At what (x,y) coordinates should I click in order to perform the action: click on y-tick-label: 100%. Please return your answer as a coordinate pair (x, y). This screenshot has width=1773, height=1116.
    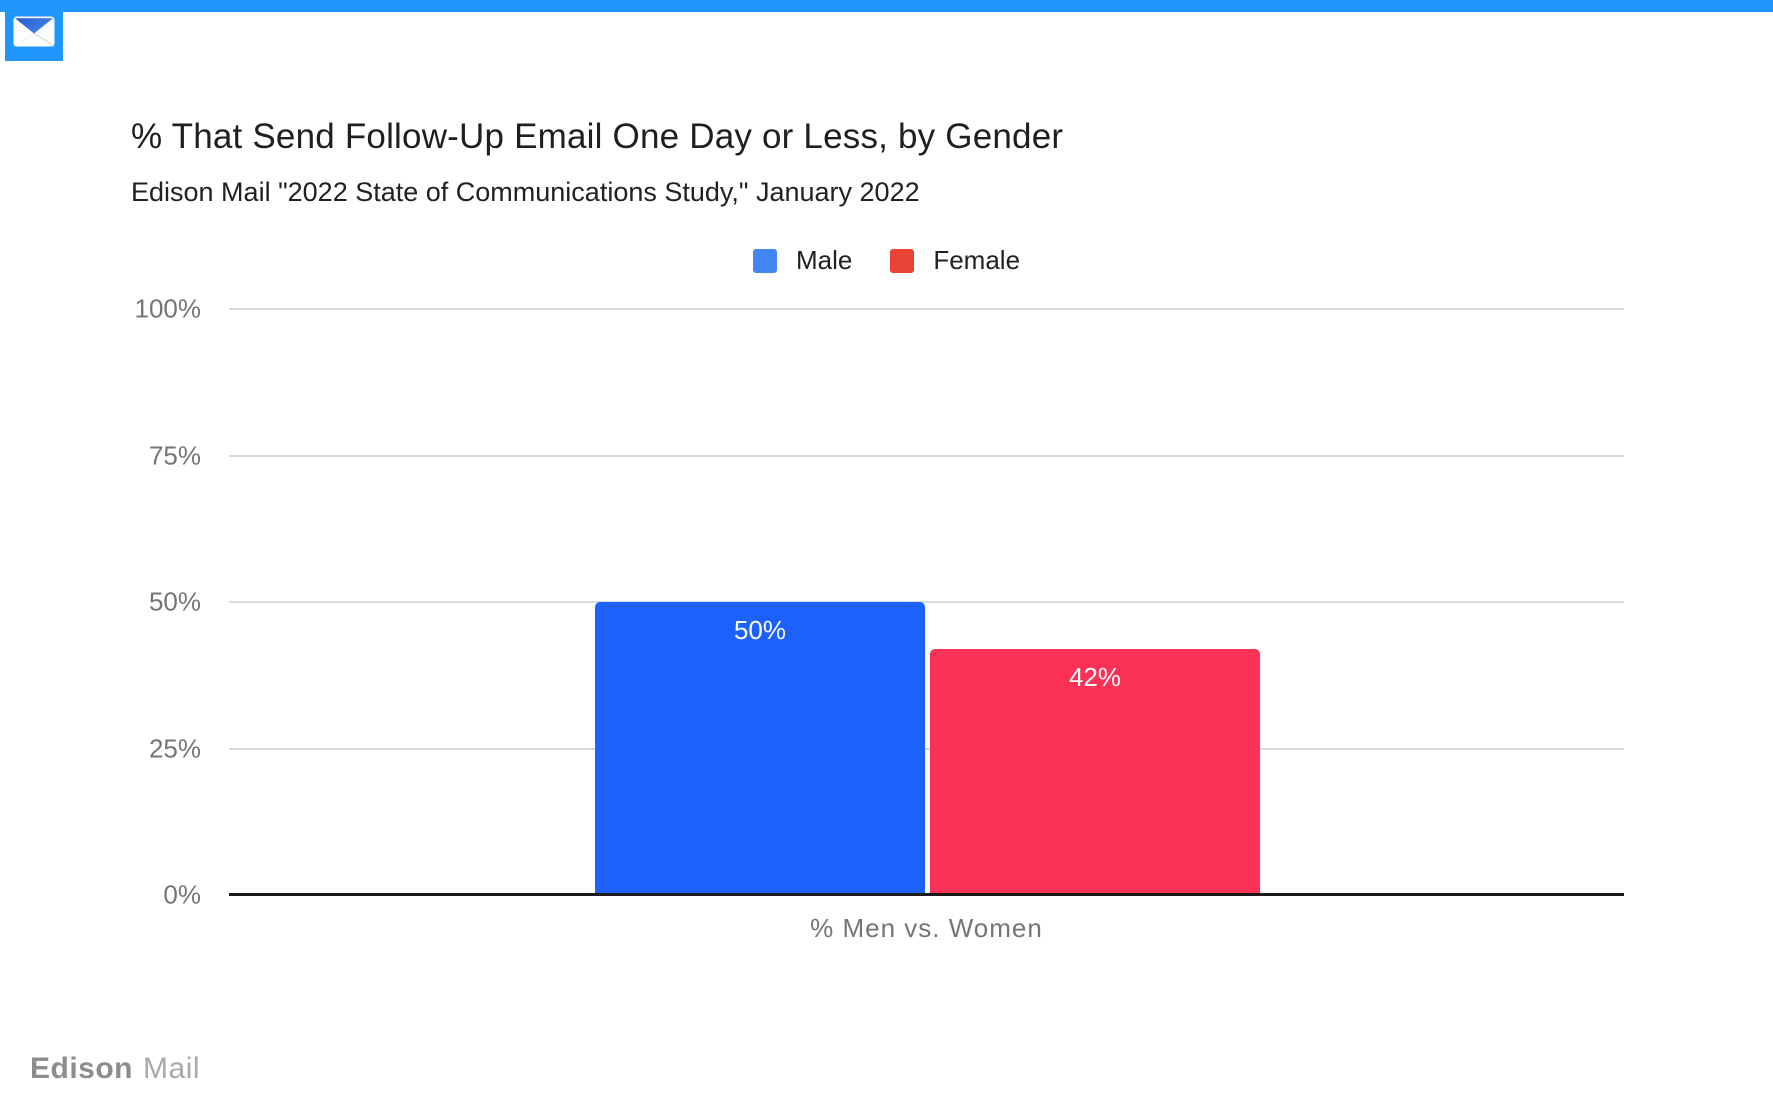
    Looking at the image, I should click on (168, 308).